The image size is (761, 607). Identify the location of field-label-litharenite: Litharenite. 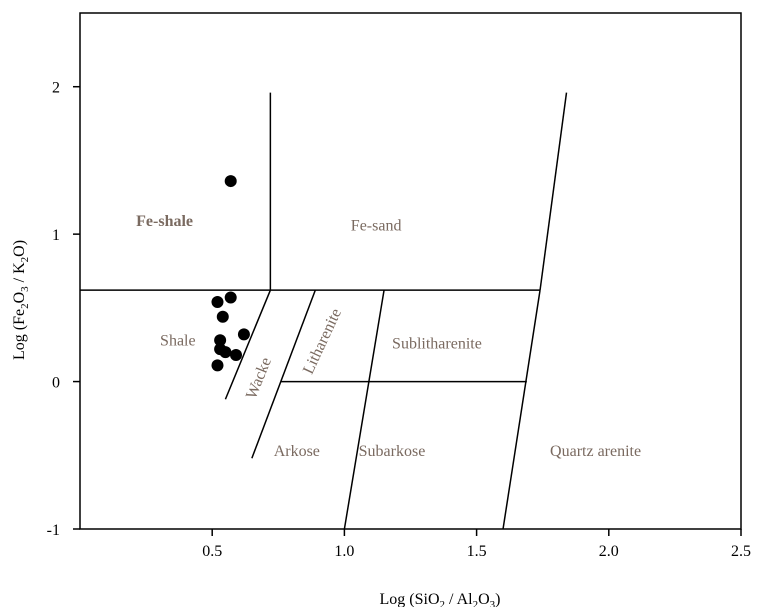
(322, 341).